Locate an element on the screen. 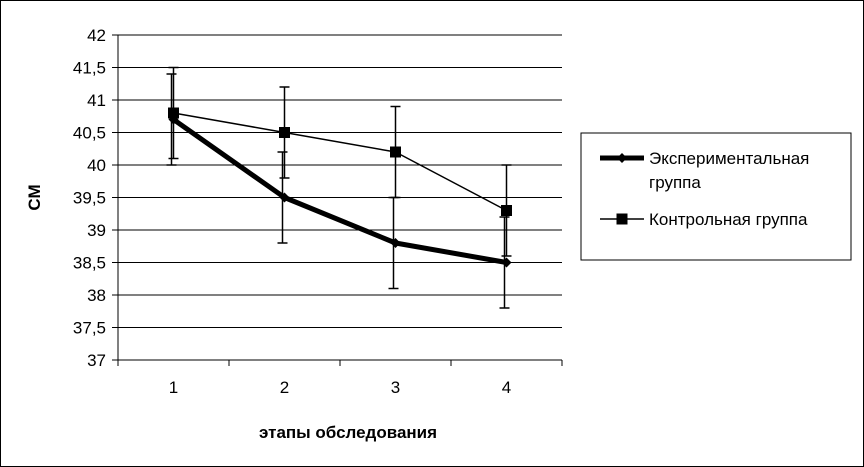 Image resolution: width=864 pixels, height=467 pixels. y-tick-label: 37,5 is located at coordinates (89, 328).